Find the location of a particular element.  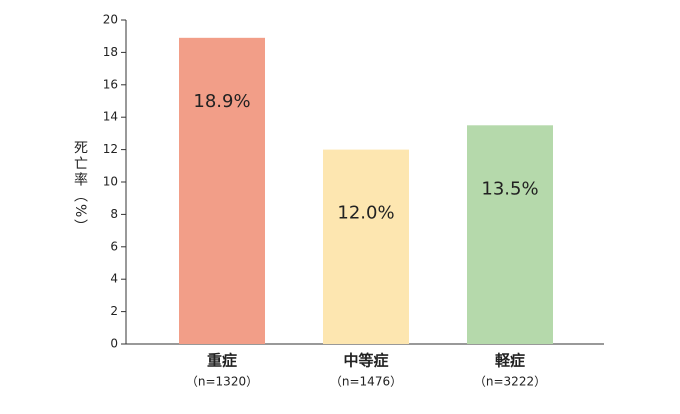

y-tick-label: 8 is located at coordinates (114, 214).